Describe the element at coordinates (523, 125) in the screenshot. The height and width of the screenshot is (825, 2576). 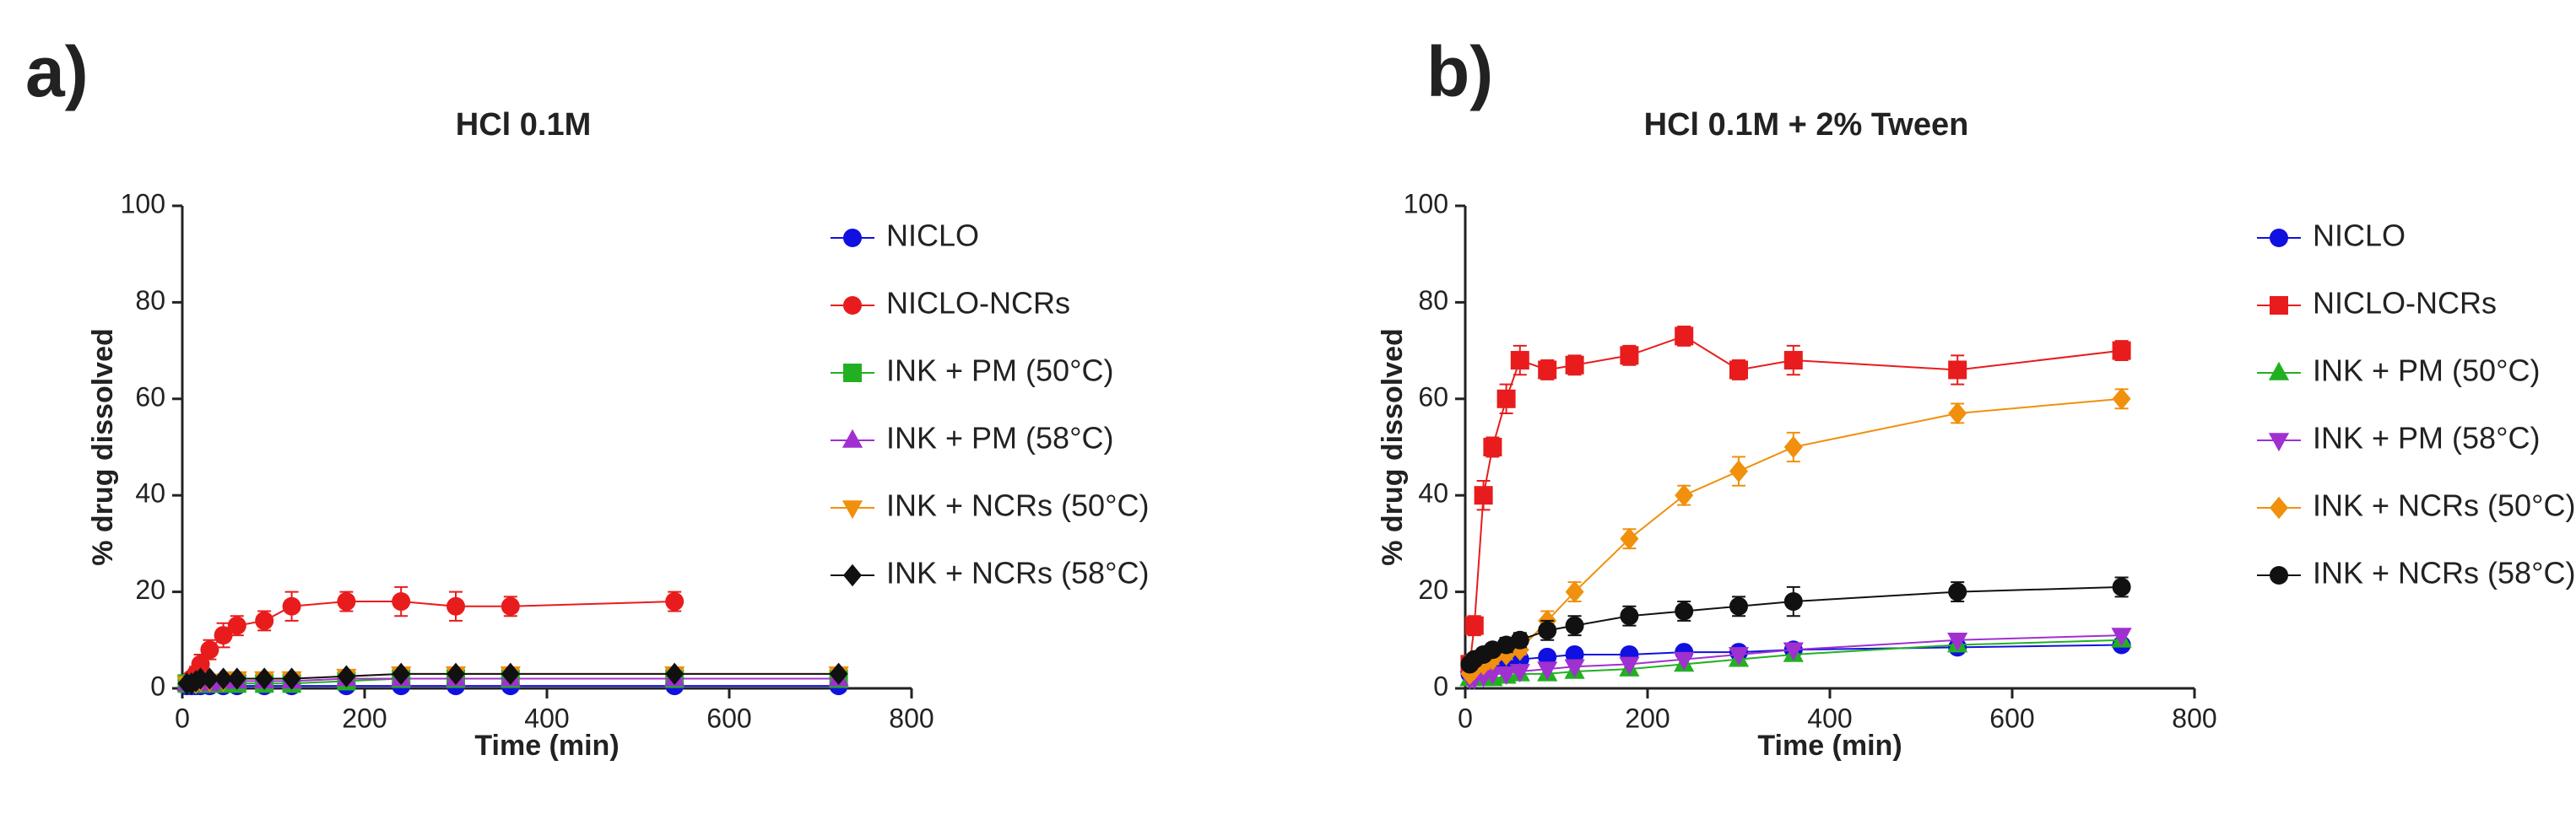
I see `chart-title: HCl 0.1M` at that location.